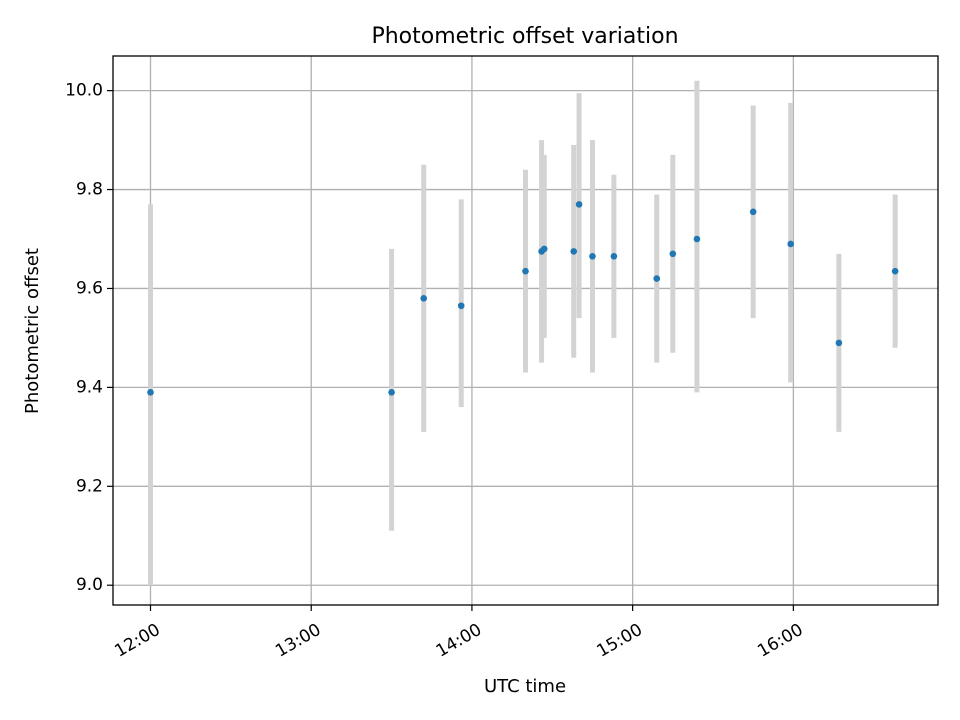  I want to click on y-tick-label: 9.2, so click(89, 486).